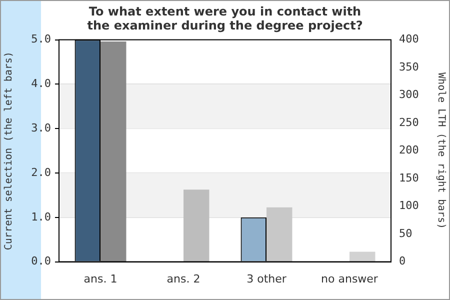 The image size is (450, 300). What do you see at coordinates (41, 172) in the screenshot?
I see `y-tick-label: 2.0` at bounding box center [41, 172].